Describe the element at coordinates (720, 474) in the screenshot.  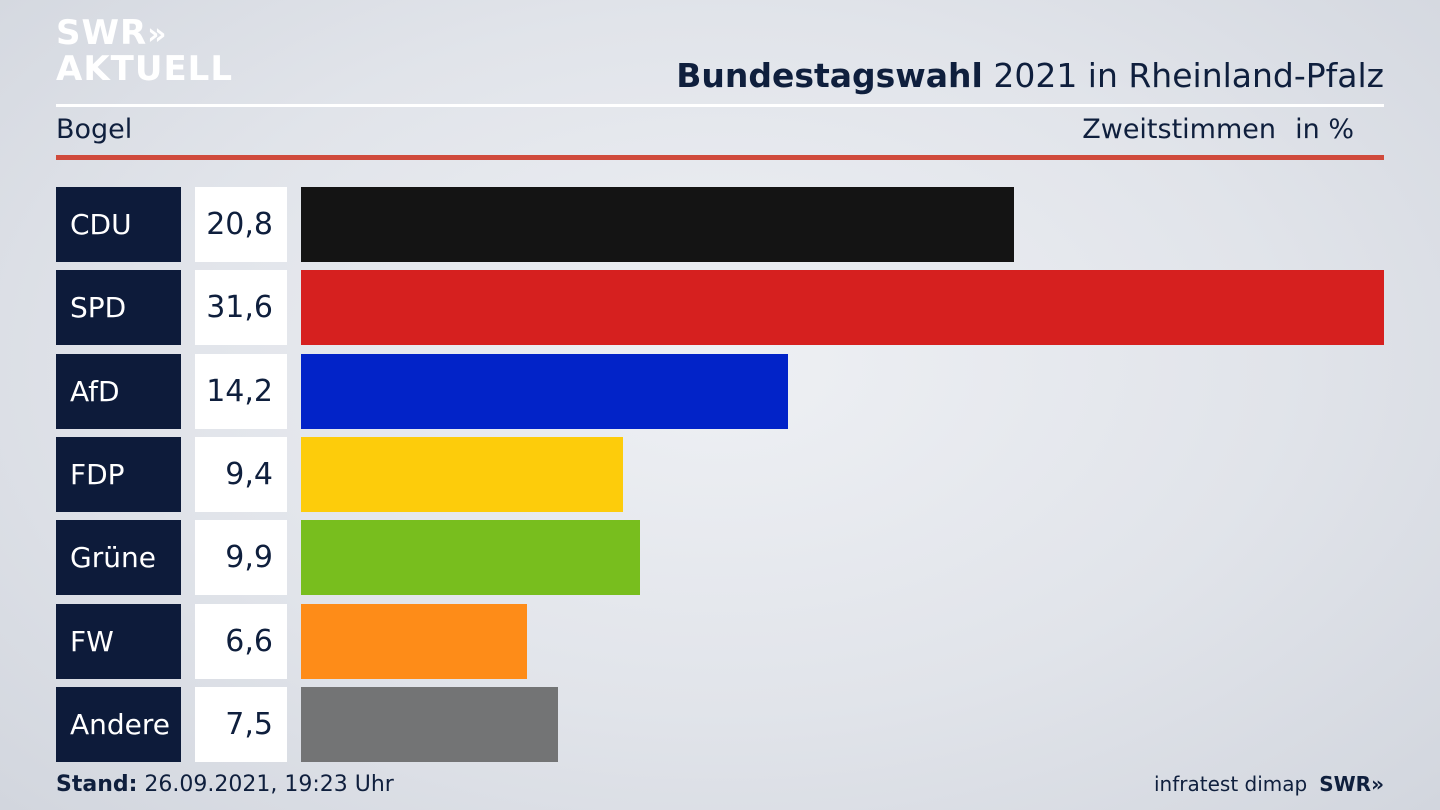
I see `bar-row: FDP 9,4` at that location.